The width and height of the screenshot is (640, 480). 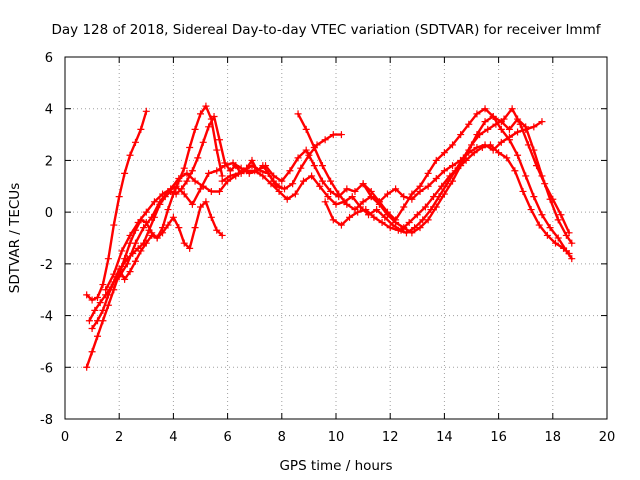 What do you see at coordinates (119, 437) in the screenshot?
I see `x-tick-label: 2` at bounding box center [119, 437].